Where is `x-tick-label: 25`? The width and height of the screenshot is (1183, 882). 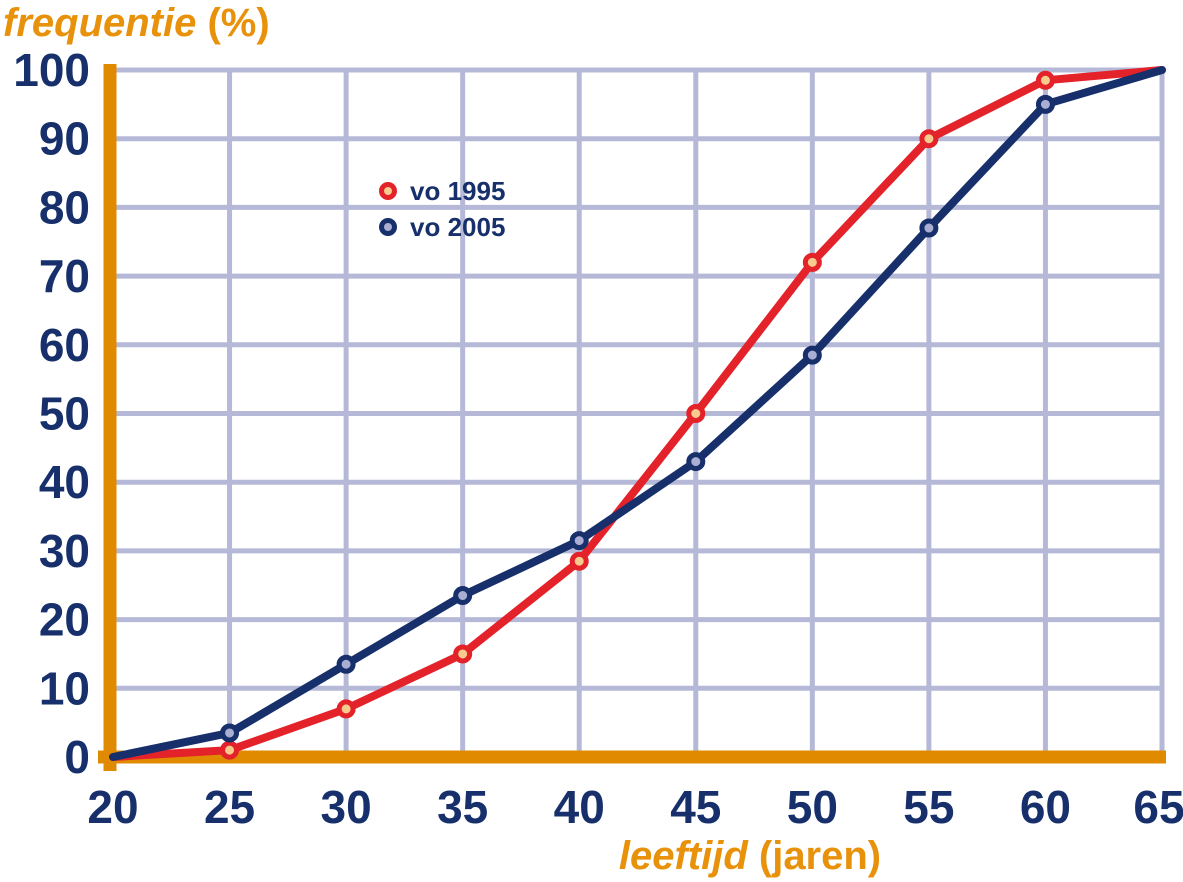
x-tick-label: 25 is located at coordinates (229, 807).